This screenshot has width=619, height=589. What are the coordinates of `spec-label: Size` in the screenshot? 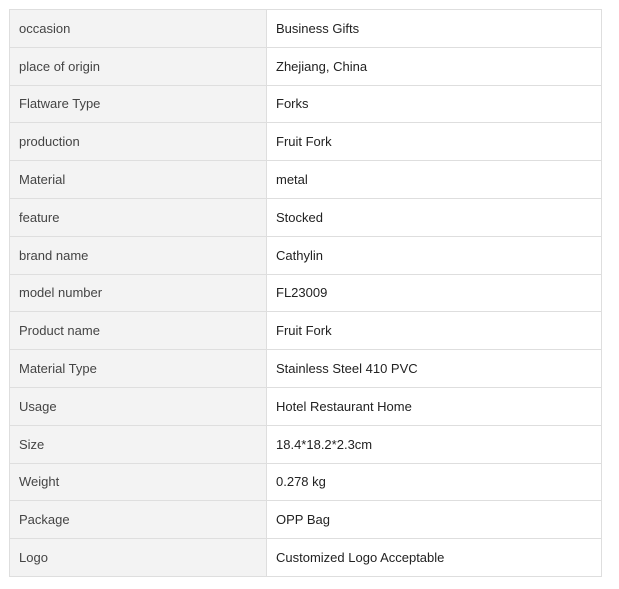 It's located at (138, 444).